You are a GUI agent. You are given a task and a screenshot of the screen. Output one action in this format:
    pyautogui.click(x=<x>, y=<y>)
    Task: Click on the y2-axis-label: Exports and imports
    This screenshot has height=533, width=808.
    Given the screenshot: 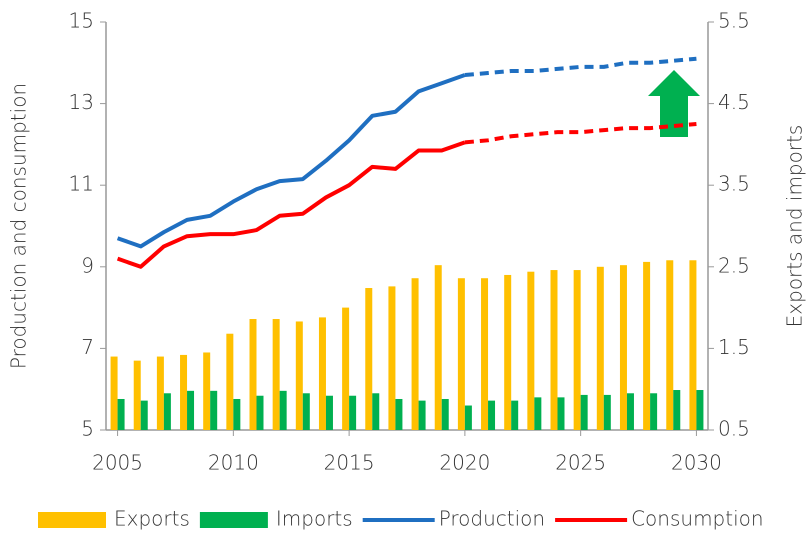 What is the action you would take?
    pyautogui.click(x=795, y=226)
    